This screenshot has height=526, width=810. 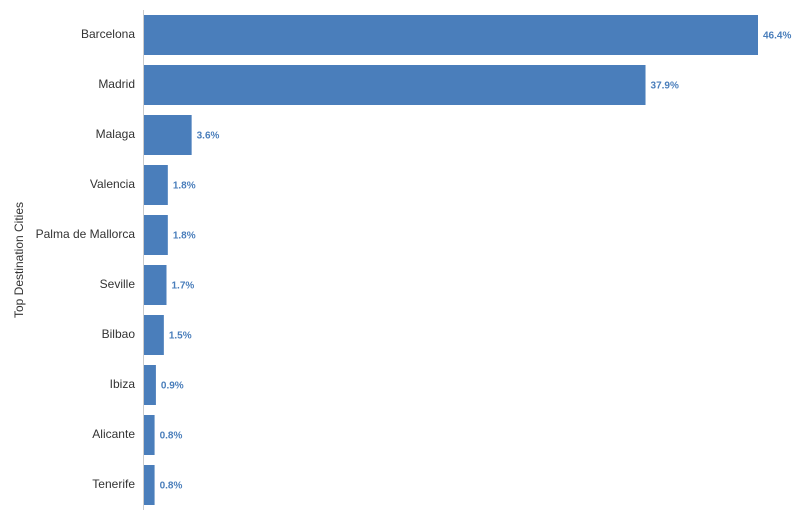 I want to click on value-label: 37.9%, so click(x=665, y=86).